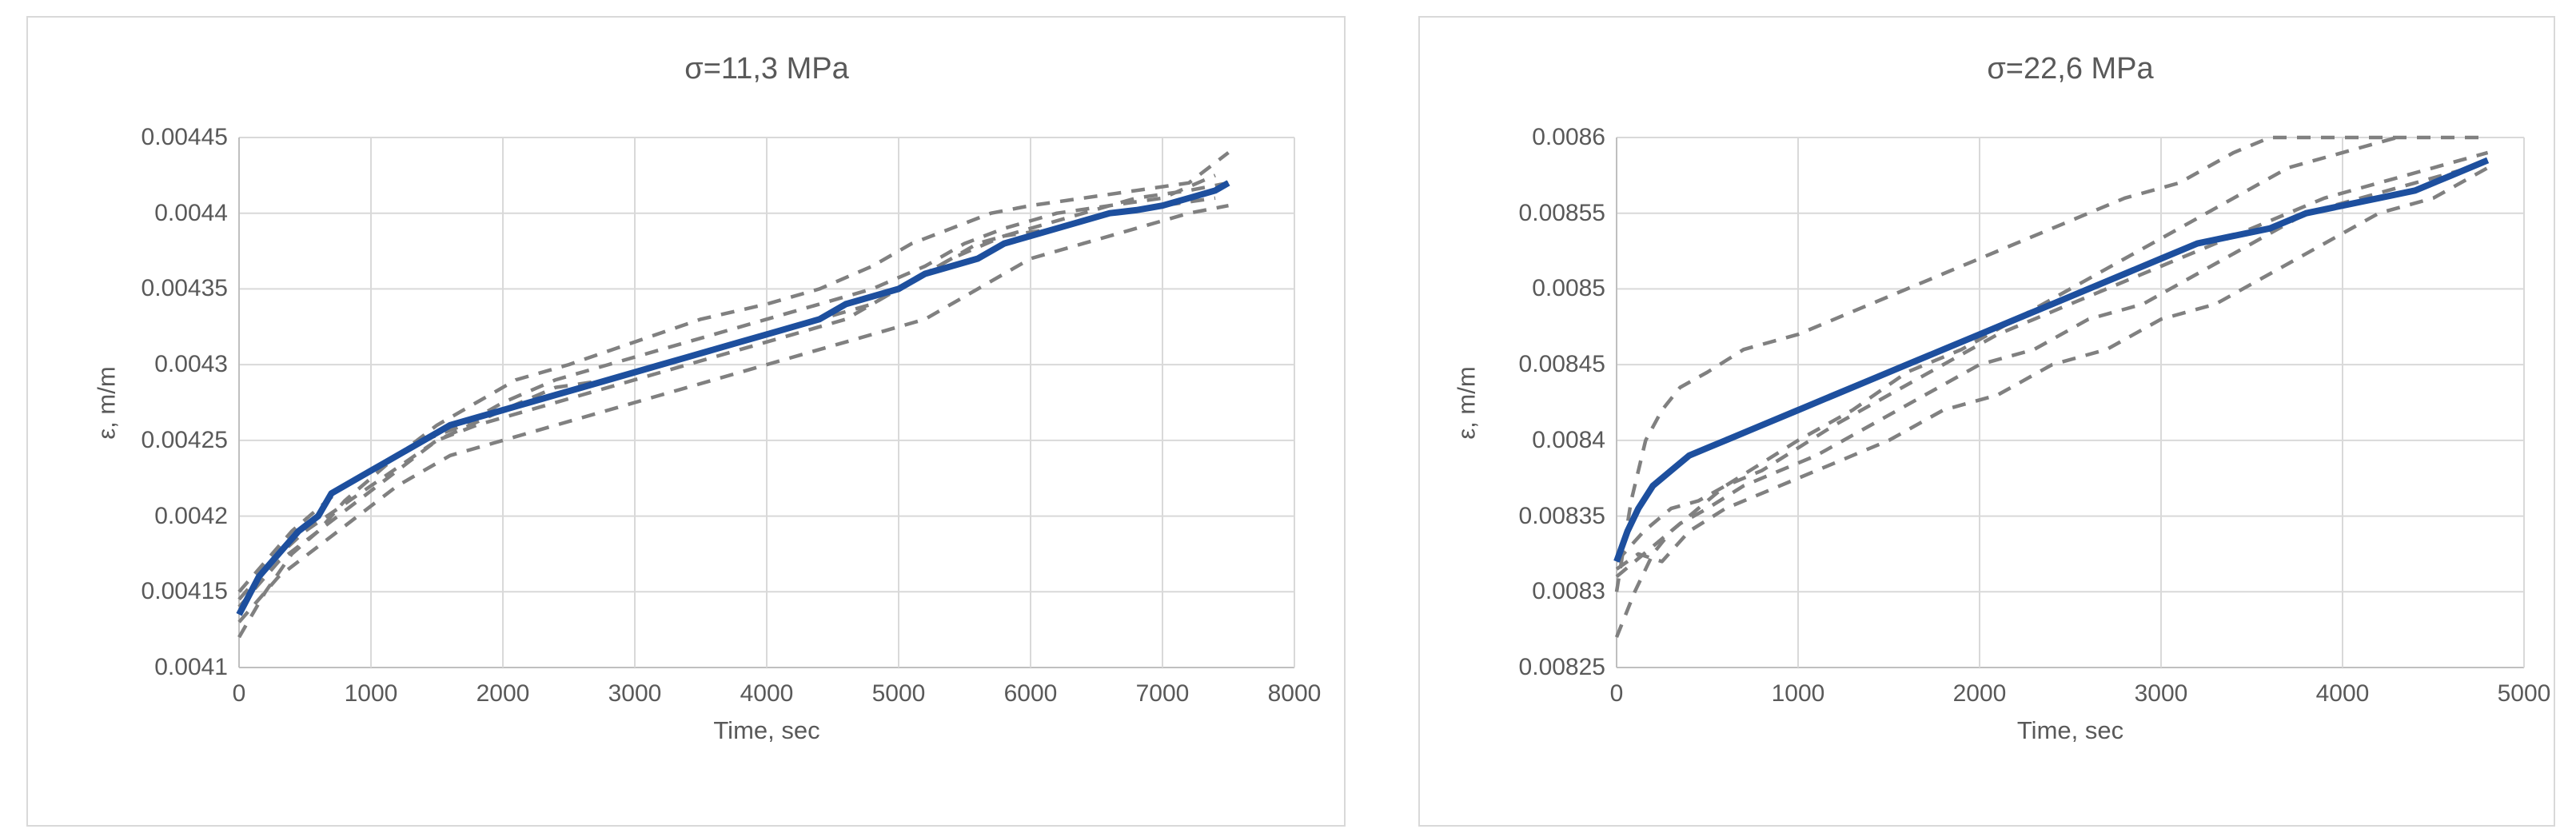 This screenshot has height=833, width=2576. I want to click on y-tick-label: 0.00825, so click(1562, 667).